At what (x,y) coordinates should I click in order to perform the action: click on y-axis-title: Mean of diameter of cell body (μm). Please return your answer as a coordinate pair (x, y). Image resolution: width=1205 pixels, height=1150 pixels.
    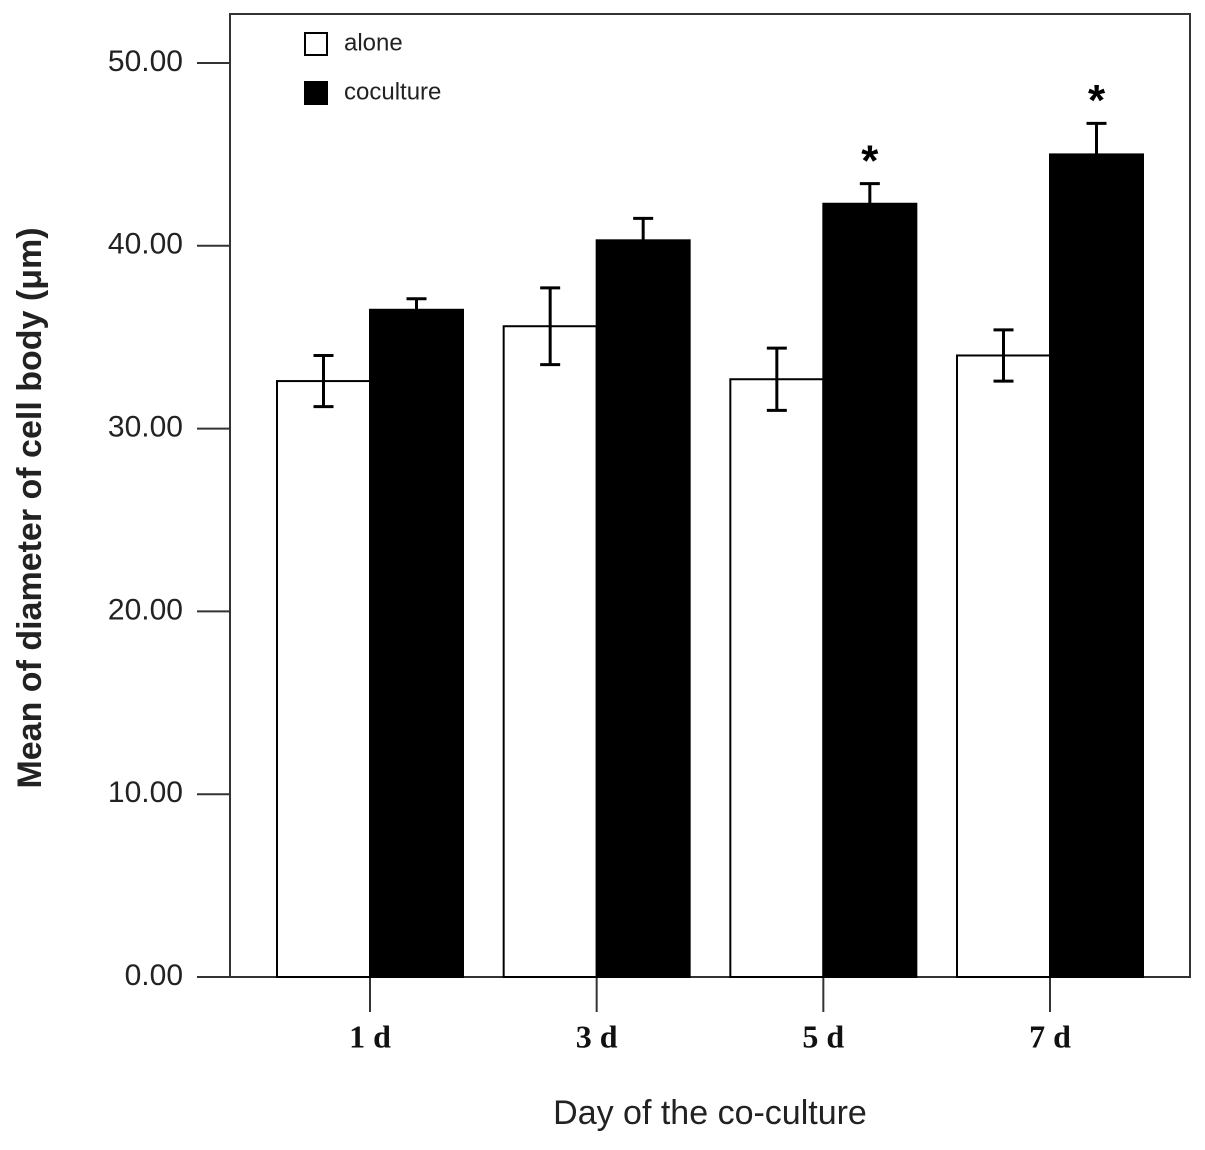
    Looking at the image, I should click on (30, 507).